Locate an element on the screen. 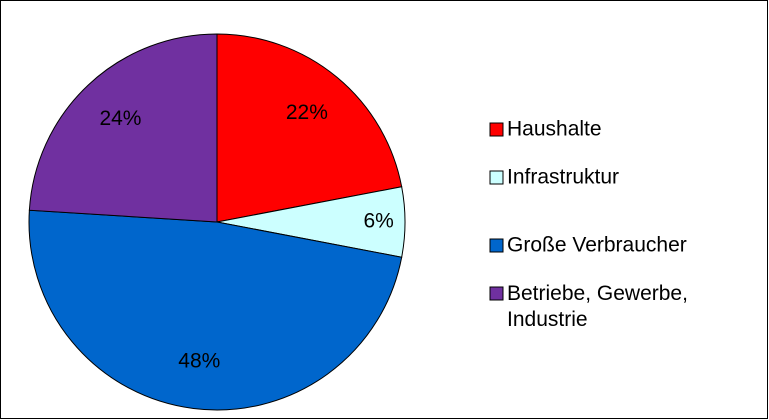 The width and height of the screenshot is (769, 420). slice-label: 24% is located at coordinates (120, 118).